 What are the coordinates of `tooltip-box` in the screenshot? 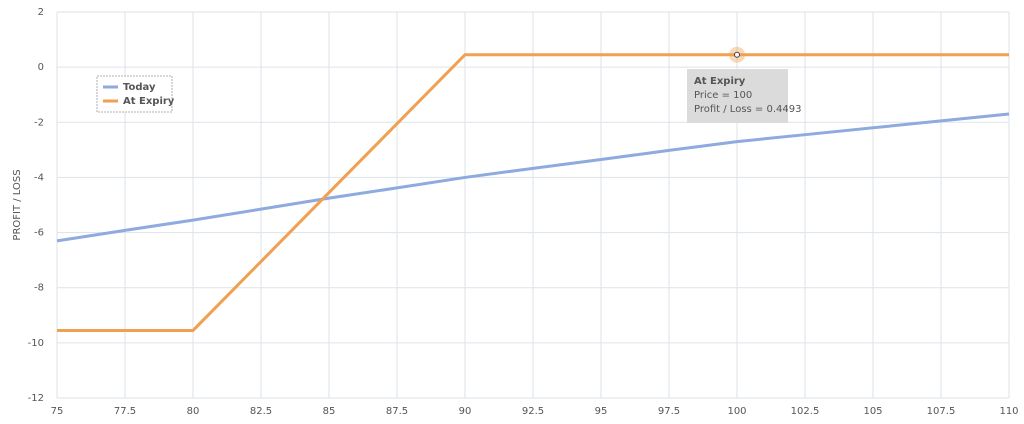 It's located at (737, 96).